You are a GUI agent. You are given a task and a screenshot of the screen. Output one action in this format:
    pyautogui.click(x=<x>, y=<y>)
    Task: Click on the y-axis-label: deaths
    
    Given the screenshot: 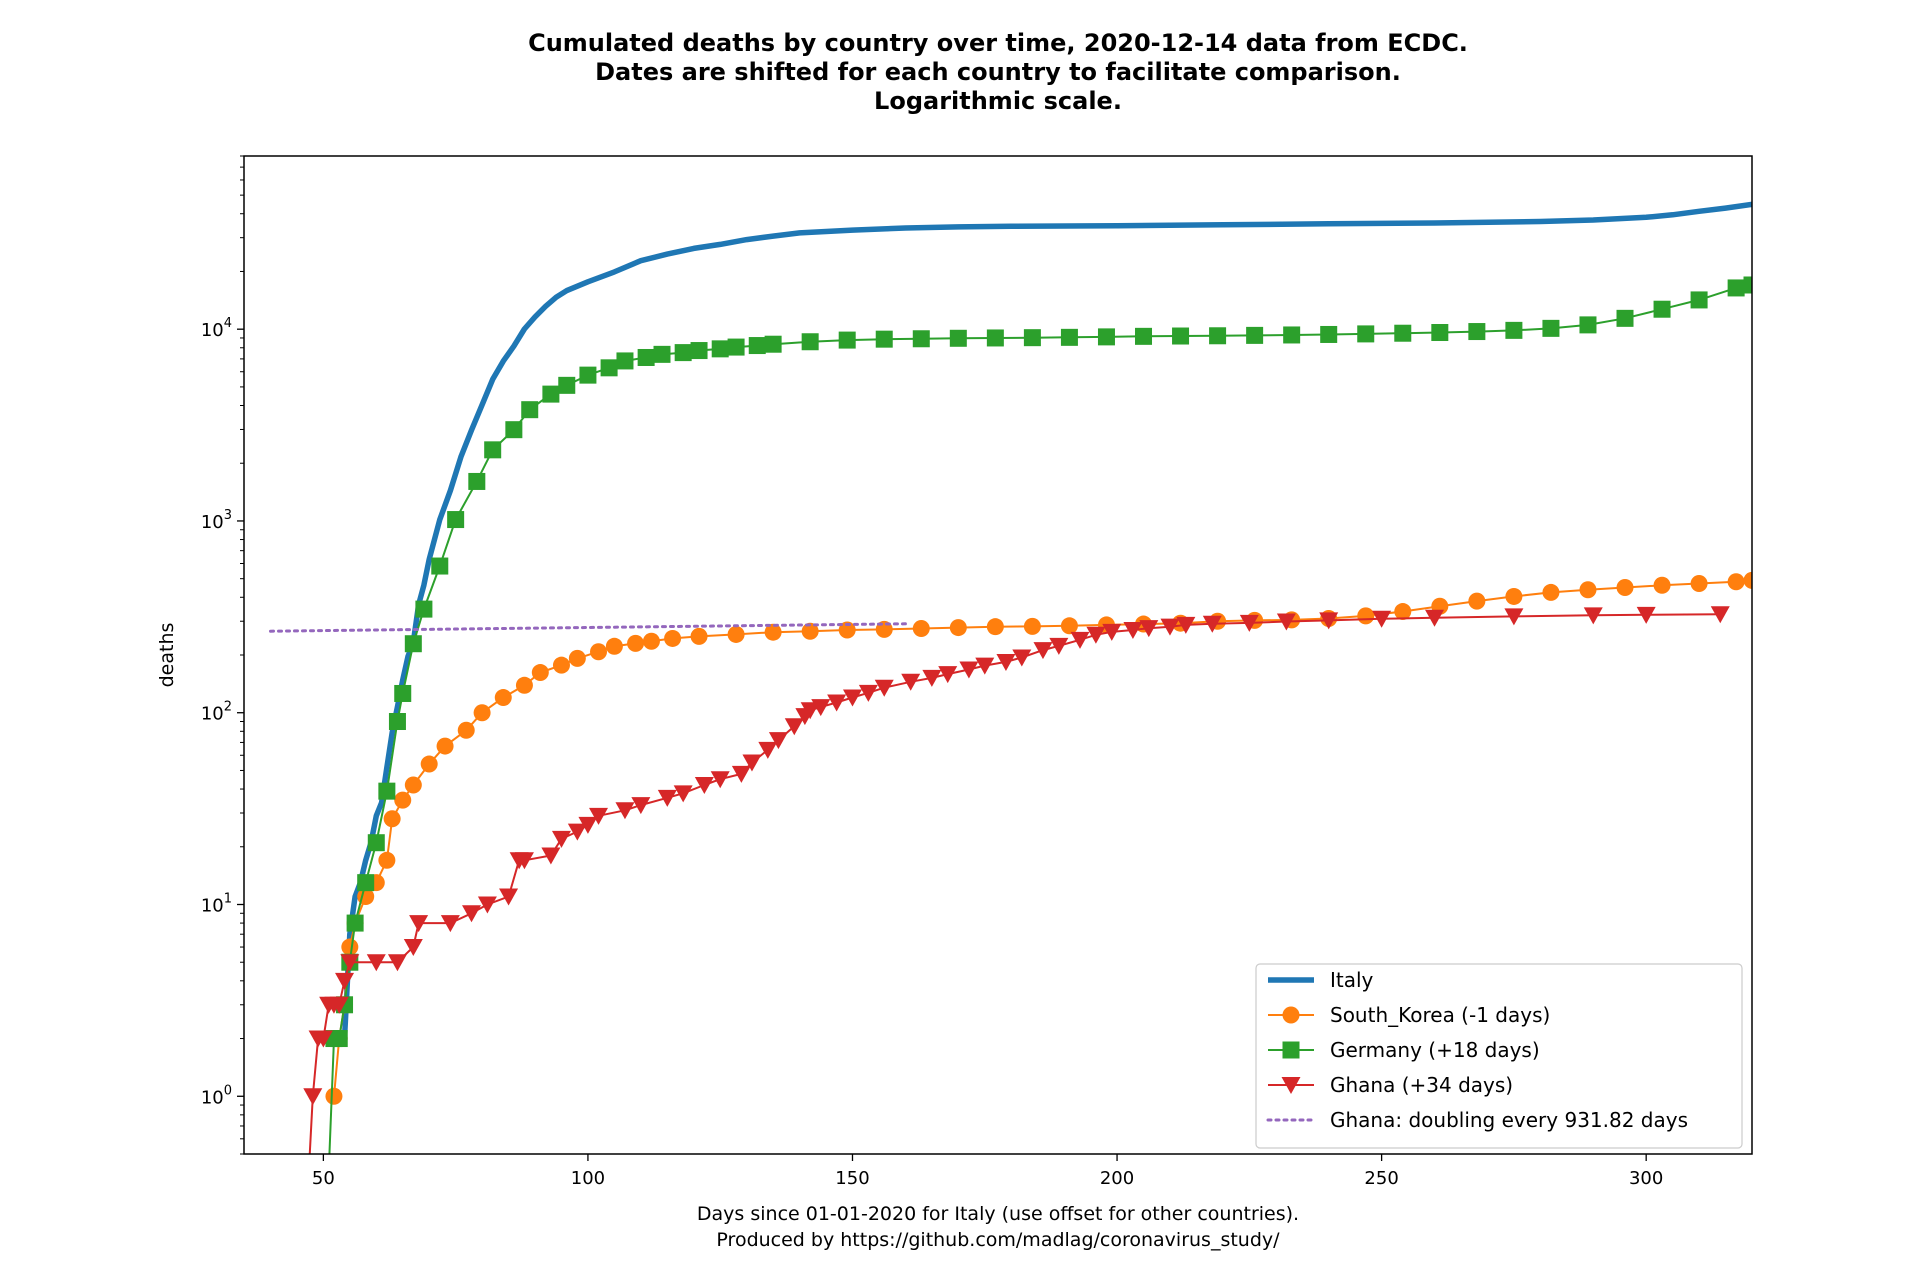 What is the action you would take?
    pyautogui.click(x=167, y=655)
    